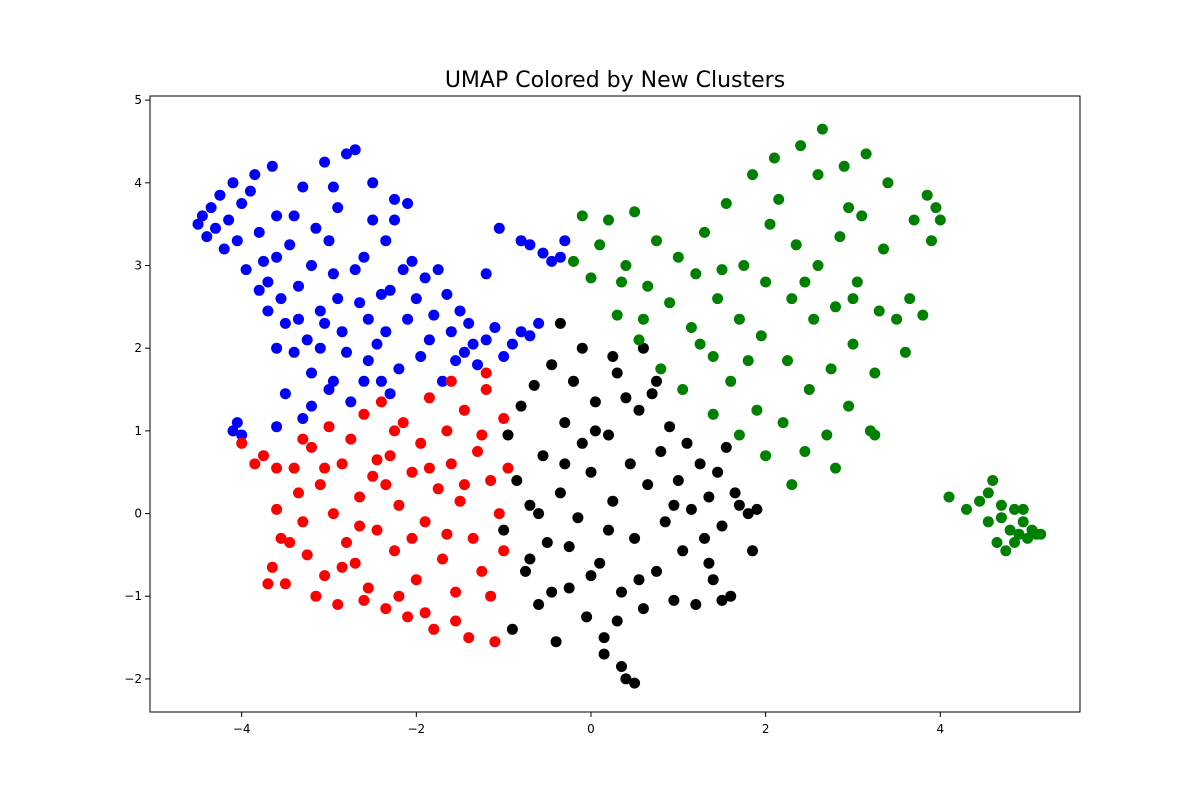 The width and height of the screenshot is (1200, 805). I want to click on y-tick-label: 0, so click(138, 514).